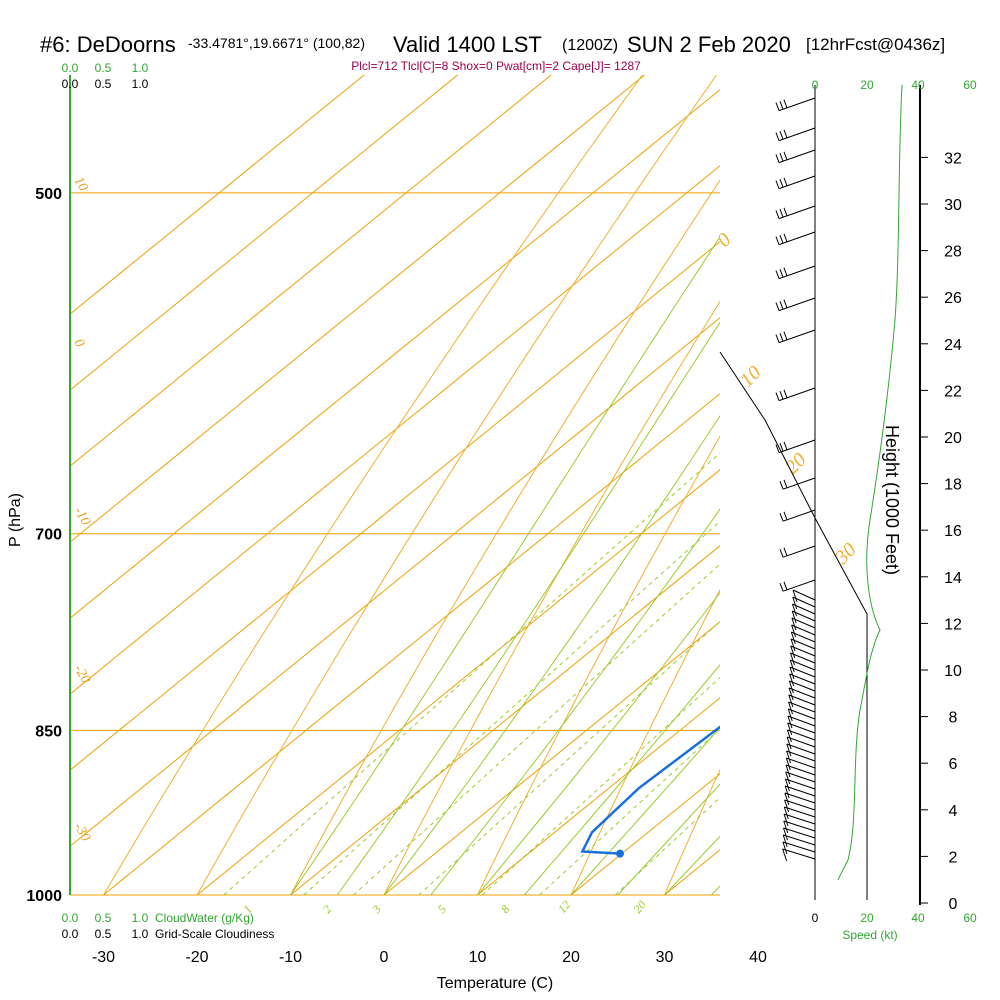 This screenshot has height=1000, width=1000. What do you see at coordinates (870, 482) in the screenshot?
I see `speed-profile-line` at bounding box center [870, 482].